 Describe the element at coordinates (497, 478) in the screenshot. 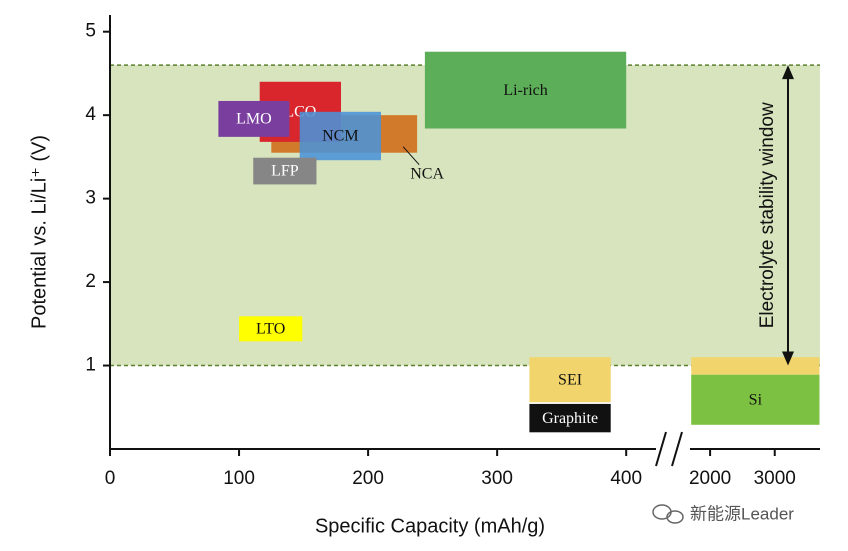

I see `x-tick-label: 300` at that location.